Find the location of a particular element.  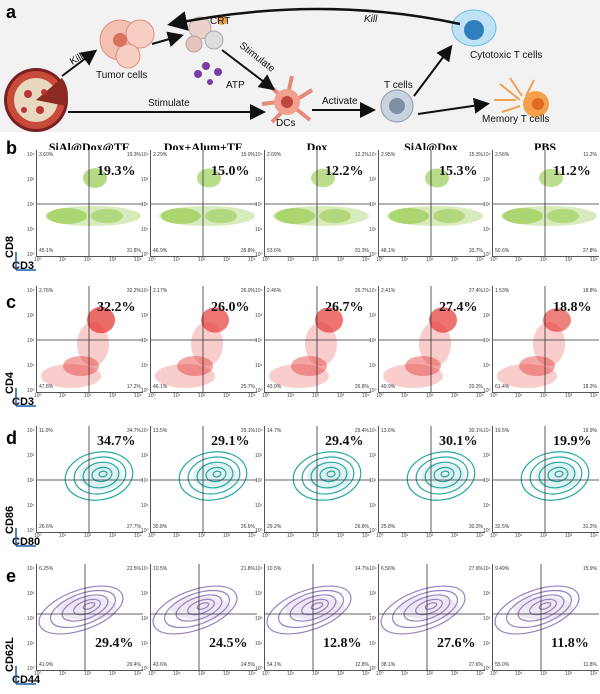

quadrant-bl-value: 38.1% is located at coordinates (388, 665).